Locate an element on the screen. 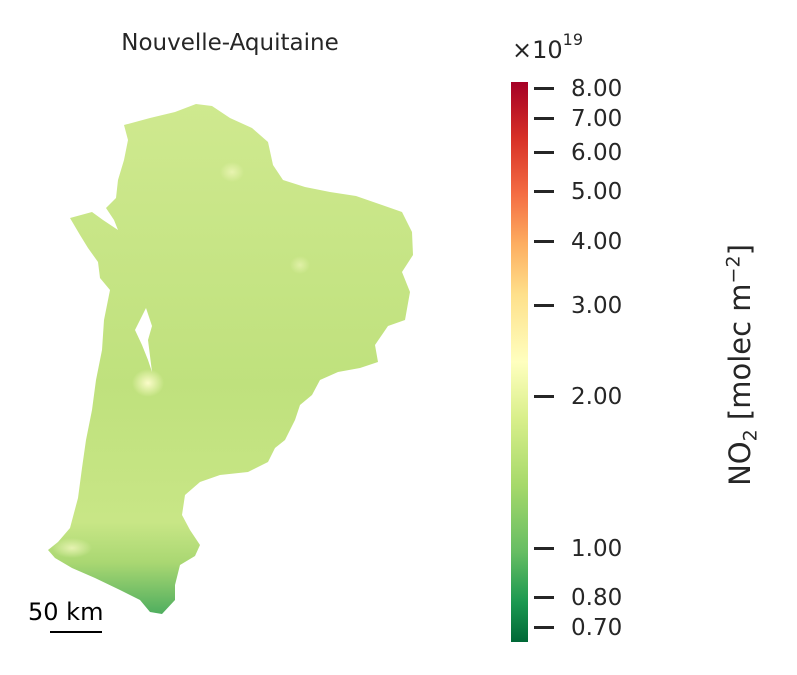  label-sup: −2 is located at coordinates (733, 269).